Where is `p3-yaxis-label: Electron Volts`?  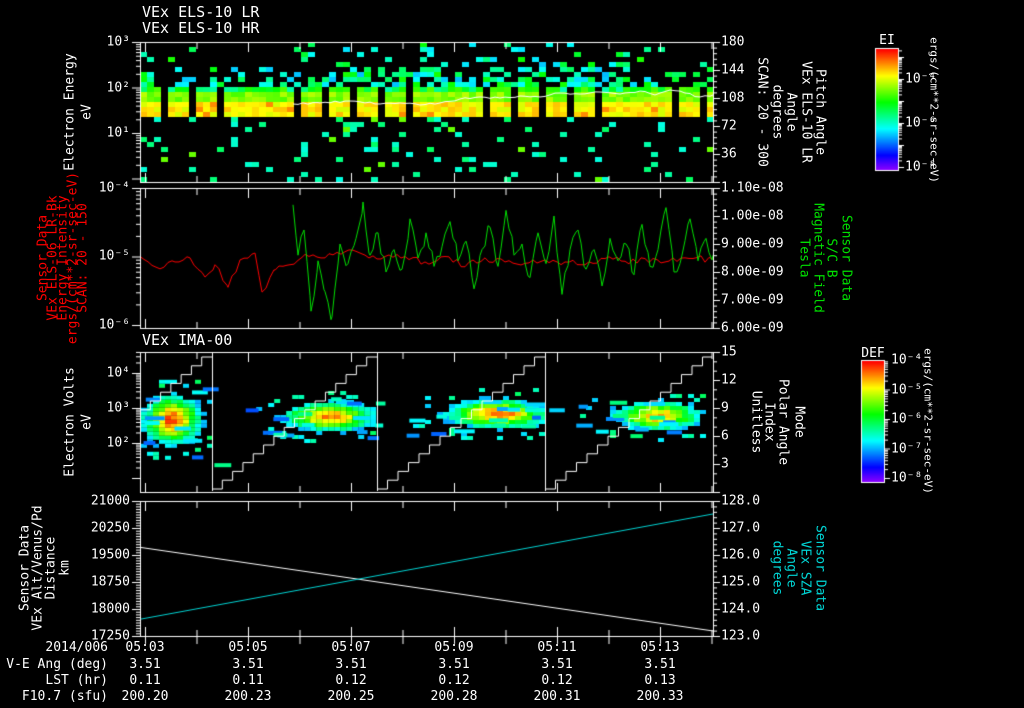
p3-yaxis-label: Electron Volts is located at coordinates (70, 422).